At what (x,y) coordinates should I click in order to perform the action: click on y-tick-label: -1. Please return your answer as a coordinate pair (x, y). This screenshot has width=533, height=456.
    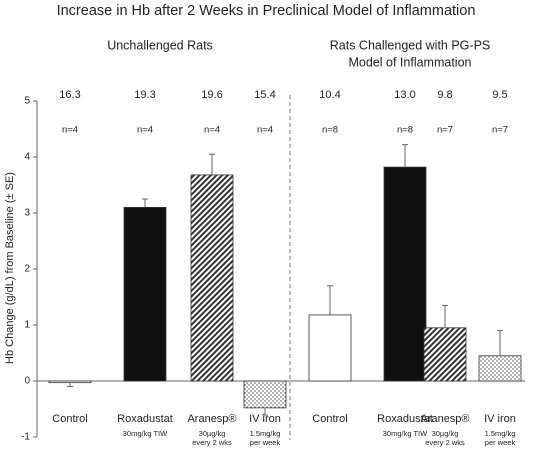
    Looking at the image, I should click on (25, 437).